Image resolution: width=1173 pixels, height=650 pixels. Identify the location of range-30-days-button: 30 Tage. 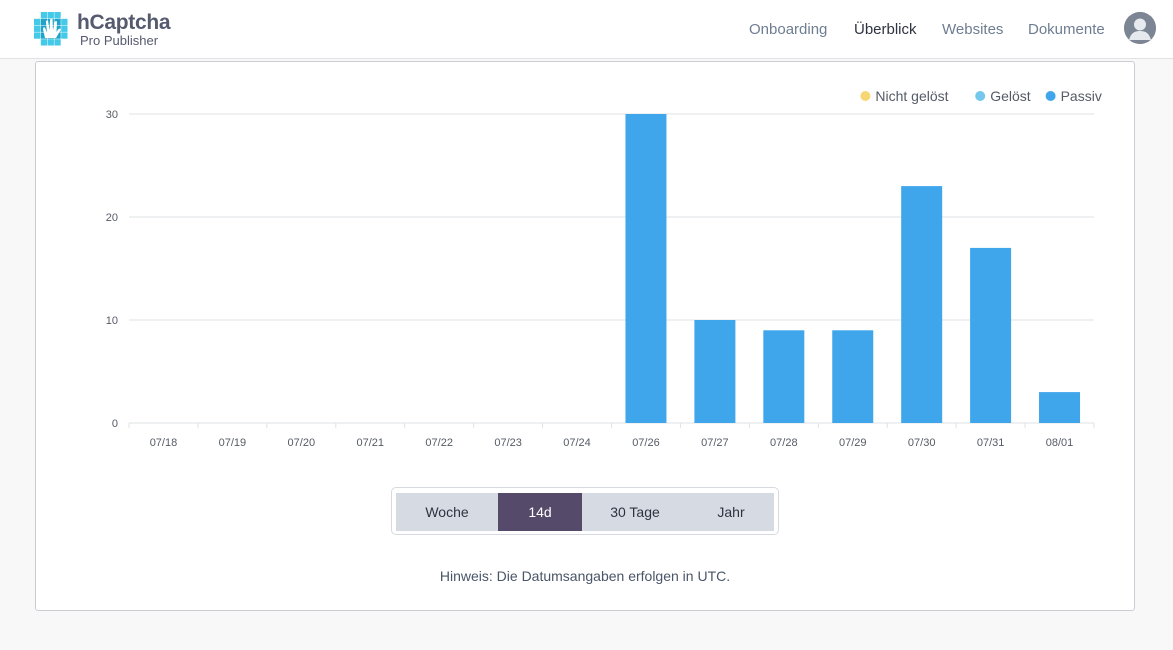
(635, 512).